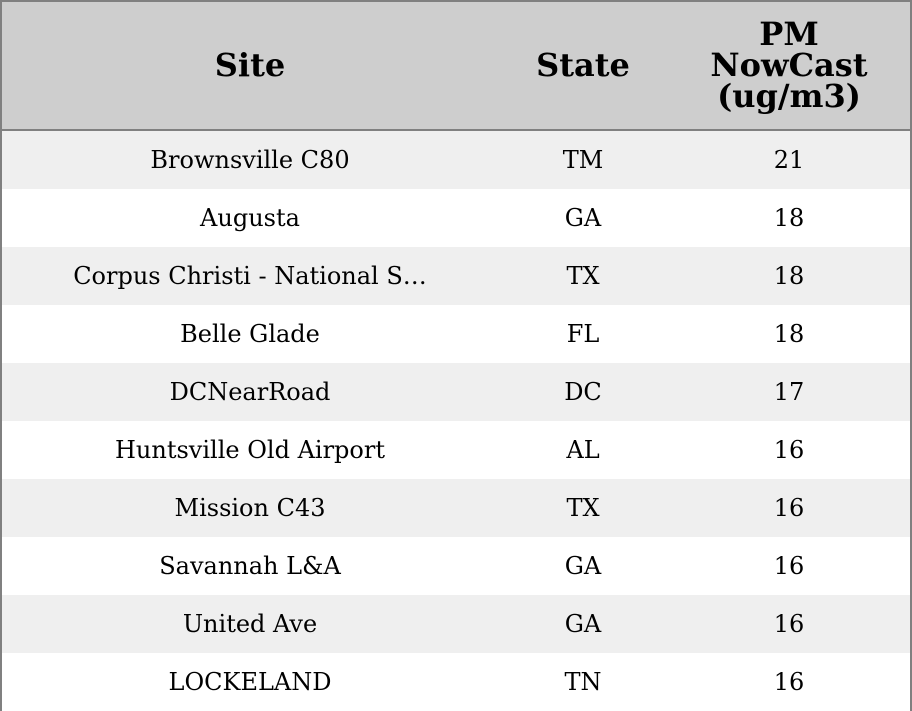 The width and height of the screenshot is (912, 711). I want to click on table-row: United Ave GA 16, so click(456, 624).